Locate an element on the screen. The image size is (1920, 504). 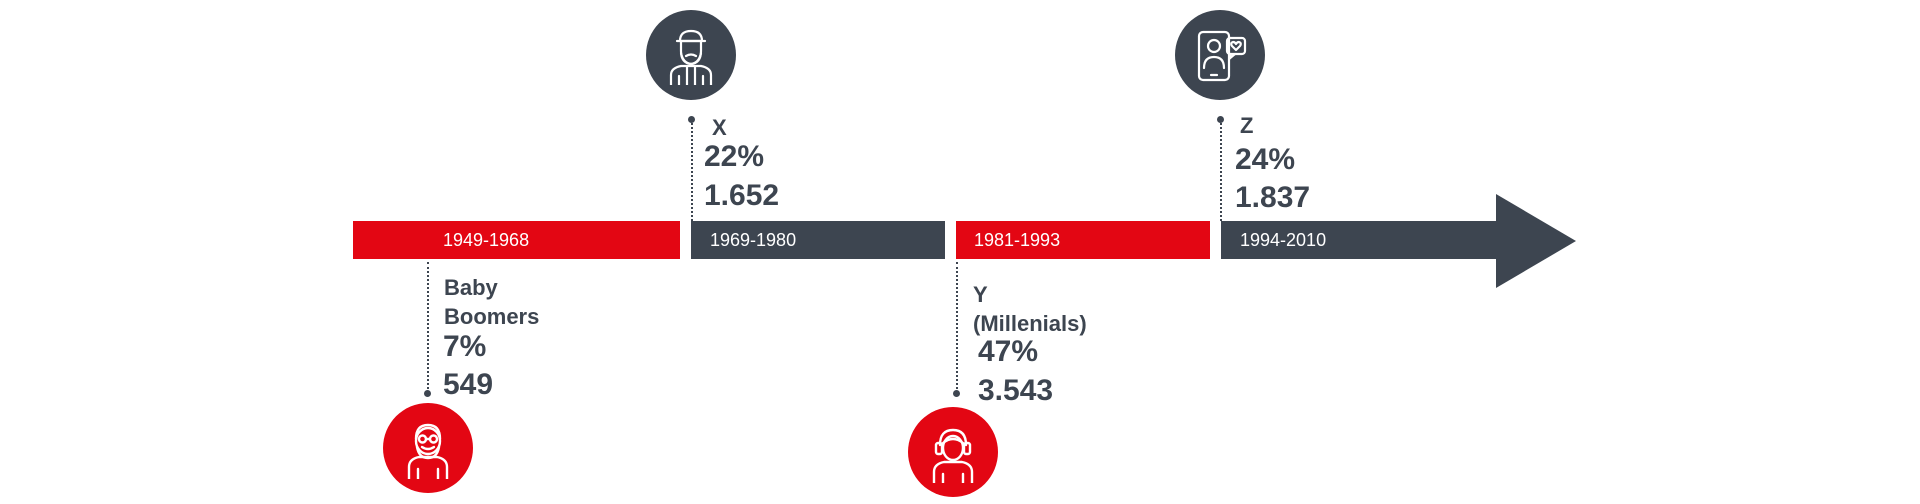
generation-percent: 24% is located at coordinates (1265, 159).